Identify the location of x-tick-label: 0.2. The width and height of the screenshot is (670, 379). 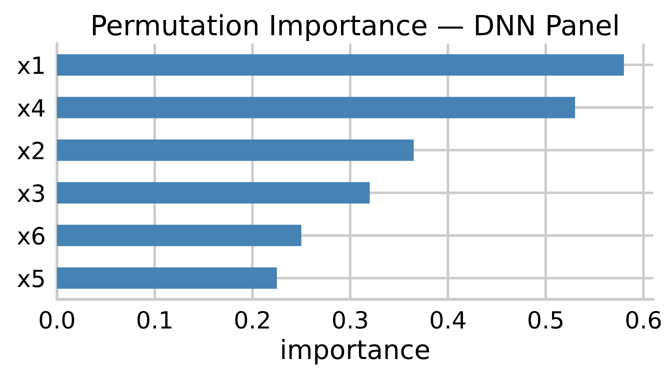
(252, 319).